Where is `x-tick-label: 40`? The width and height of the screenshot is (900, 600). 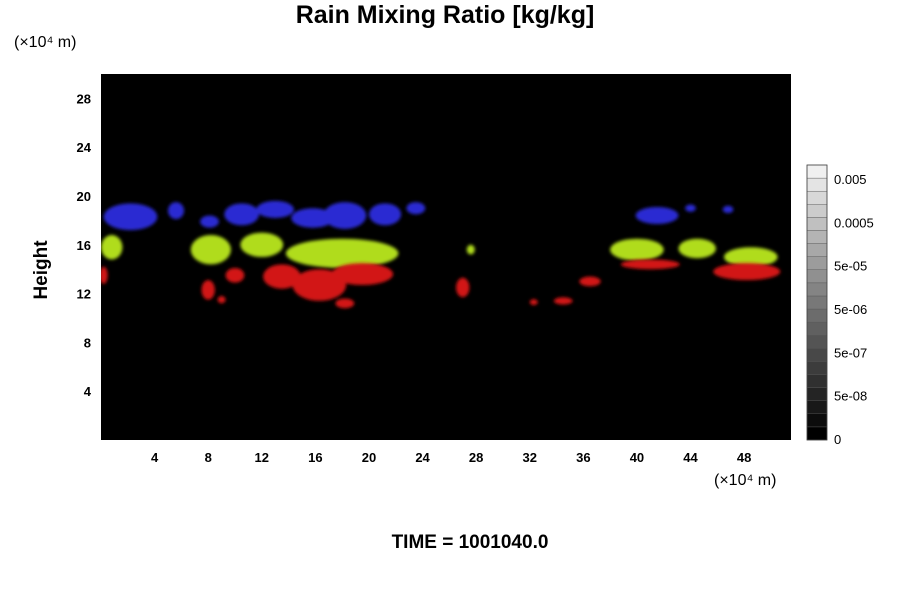 x-tick-label: 40 is located at coordinates (637, 457).